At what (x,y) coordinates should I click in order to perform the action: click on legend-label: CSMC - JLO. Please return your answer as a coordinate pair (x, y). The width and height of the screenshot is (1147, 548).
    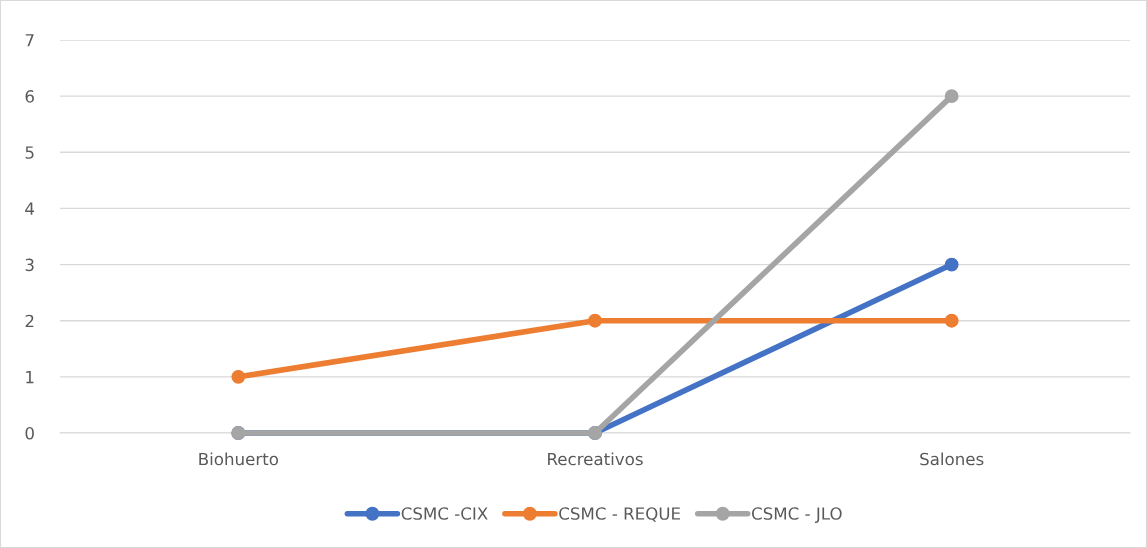
    Looking at the image, I should click on (796, 515).